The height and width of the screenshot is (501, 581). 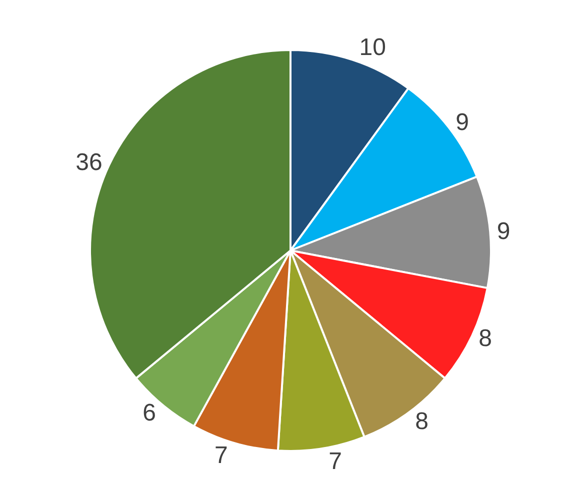 I want to click on data-label: 6, so click(x=149, y=413).